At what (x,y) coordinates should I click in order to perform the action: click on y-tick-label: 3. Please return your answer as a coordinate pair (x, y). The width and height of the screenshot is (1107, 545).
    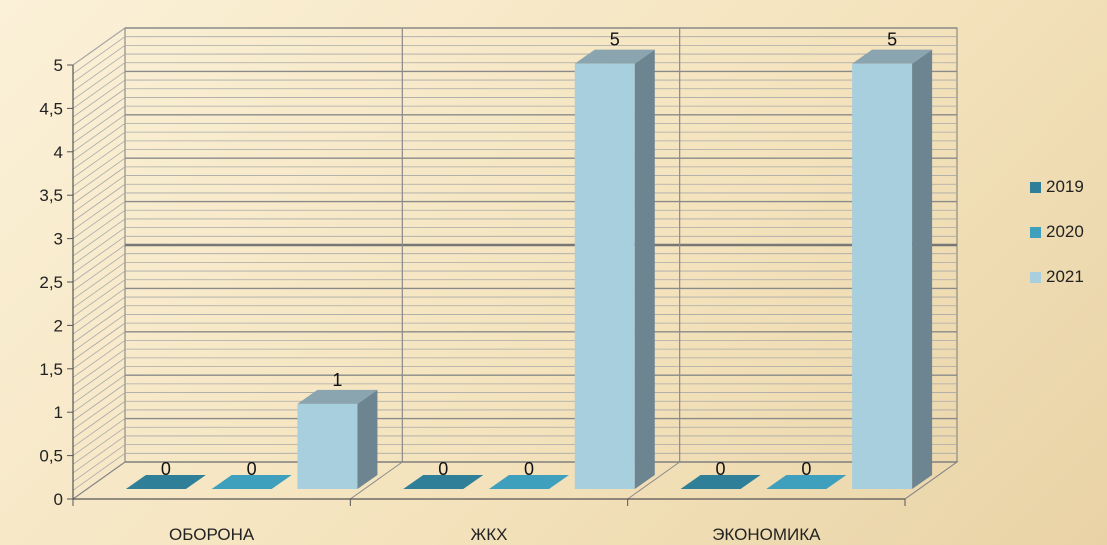
    Looking at the image, I should click on (58, 239).